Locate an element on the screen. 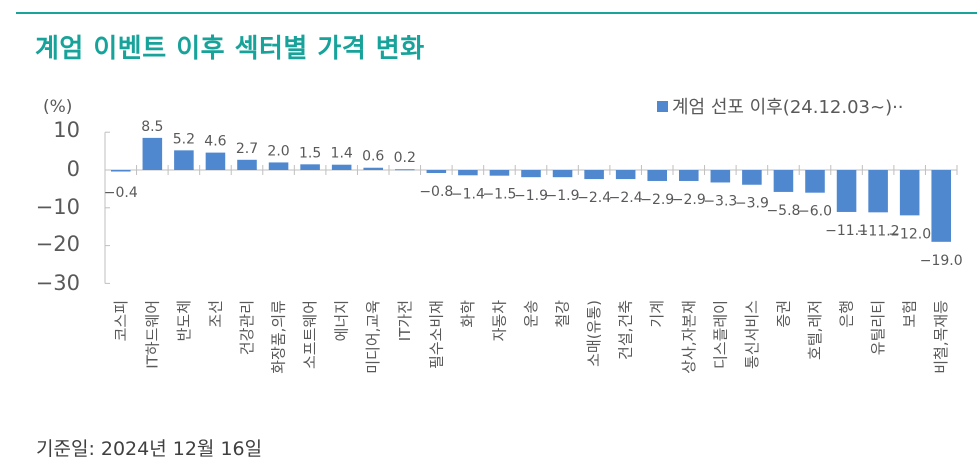  category-label: 기계 is located at coordinates (657, 314).